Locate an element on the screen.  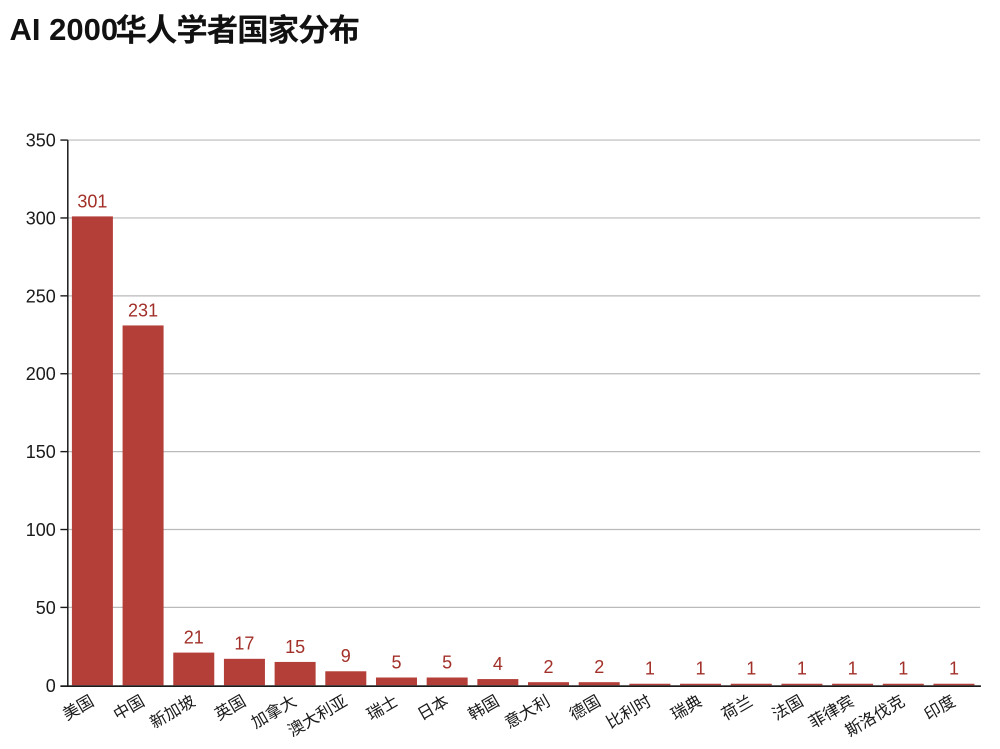
svg-text: 200 is located at coordinates (41, 374).